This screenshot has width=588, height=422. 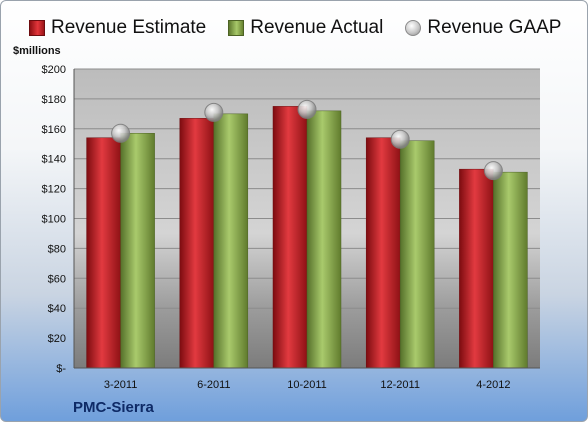 I want to click on y-tick-label: $-, so click(x=61, y=369).